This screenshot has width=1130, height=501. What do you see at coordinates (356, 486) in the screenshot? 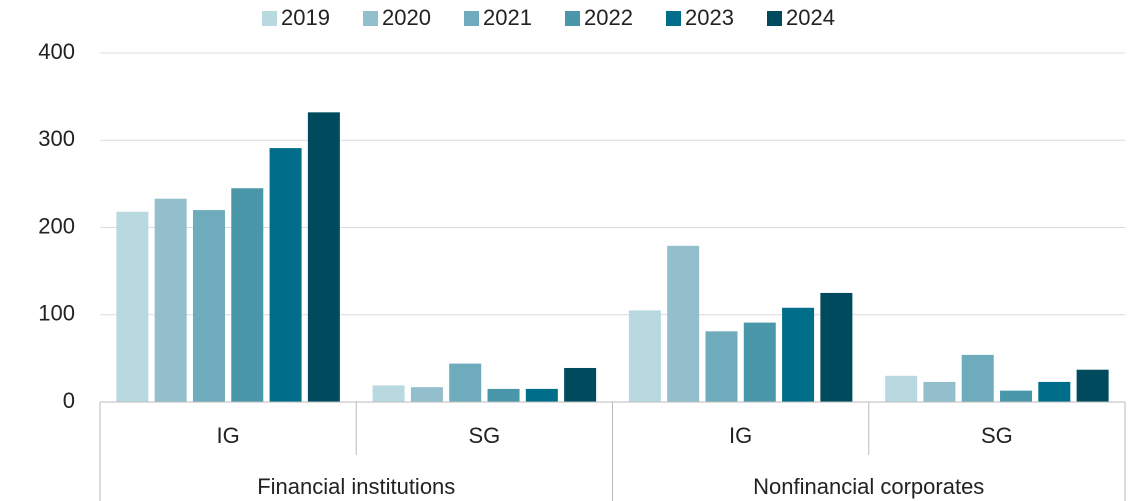
I see `group-label: Financial institutions` at bounding box center [356, 486].